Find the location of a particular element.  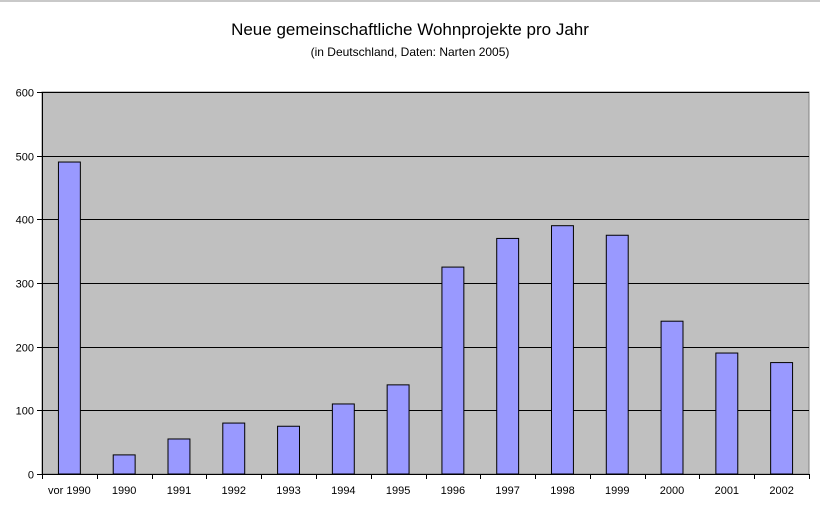

x-tick-label: 1995 is located at coordinates (398, 491).